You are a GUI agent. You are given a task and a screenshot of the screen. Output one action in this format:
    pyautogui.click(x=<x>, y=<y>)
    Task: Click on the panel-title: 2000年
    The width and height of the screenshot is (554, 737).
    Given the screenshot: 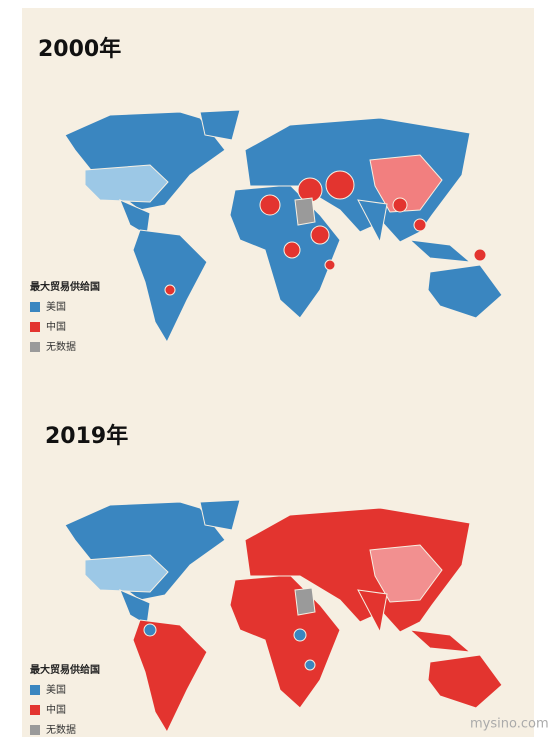 What is the action you would take?
    pyautogui.click(x=79, y=49)
    